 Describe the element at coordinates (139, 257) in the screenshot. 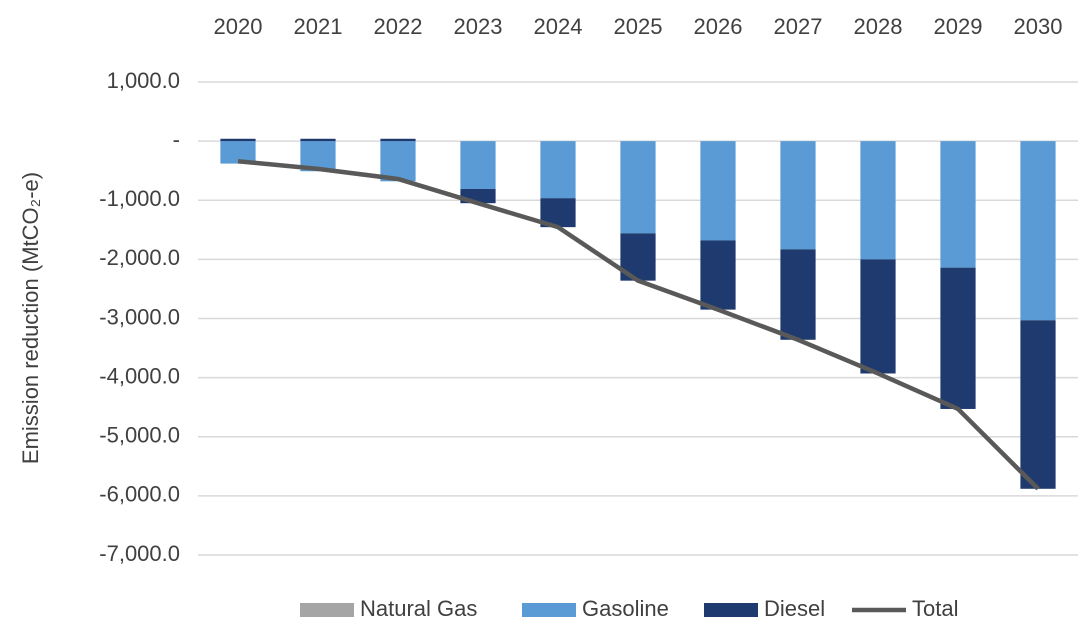

I see `y-tick-label: -2,000.0` at that location.